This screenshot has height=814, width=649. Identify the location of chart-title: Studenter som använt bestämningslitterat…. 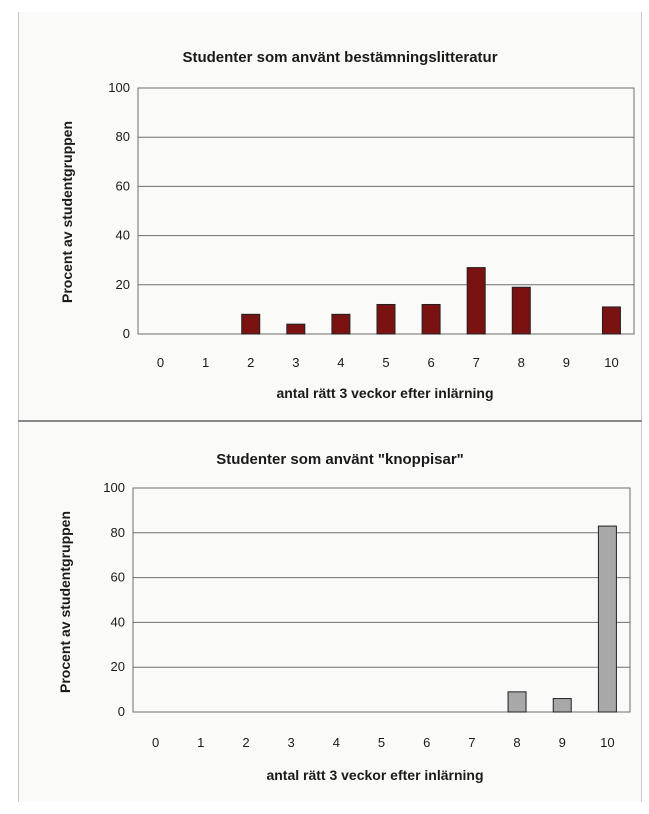
(339, 57).